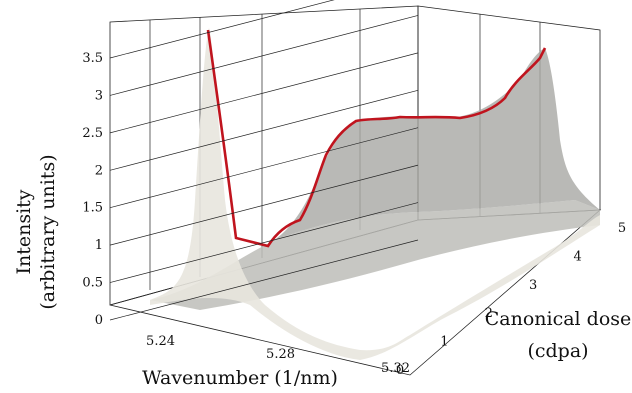 This screenshot has width=632, height=393. Describe the element at coordinates (558, 319) in the screenshot. I see `y-axis-title-line1: Canonical dose` at that location.